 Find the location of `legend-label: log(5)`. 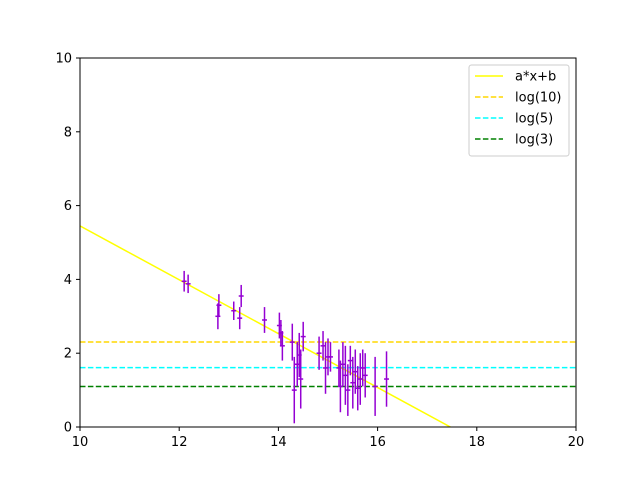

legend-label: log(5) is located at coordinates (534, 119).